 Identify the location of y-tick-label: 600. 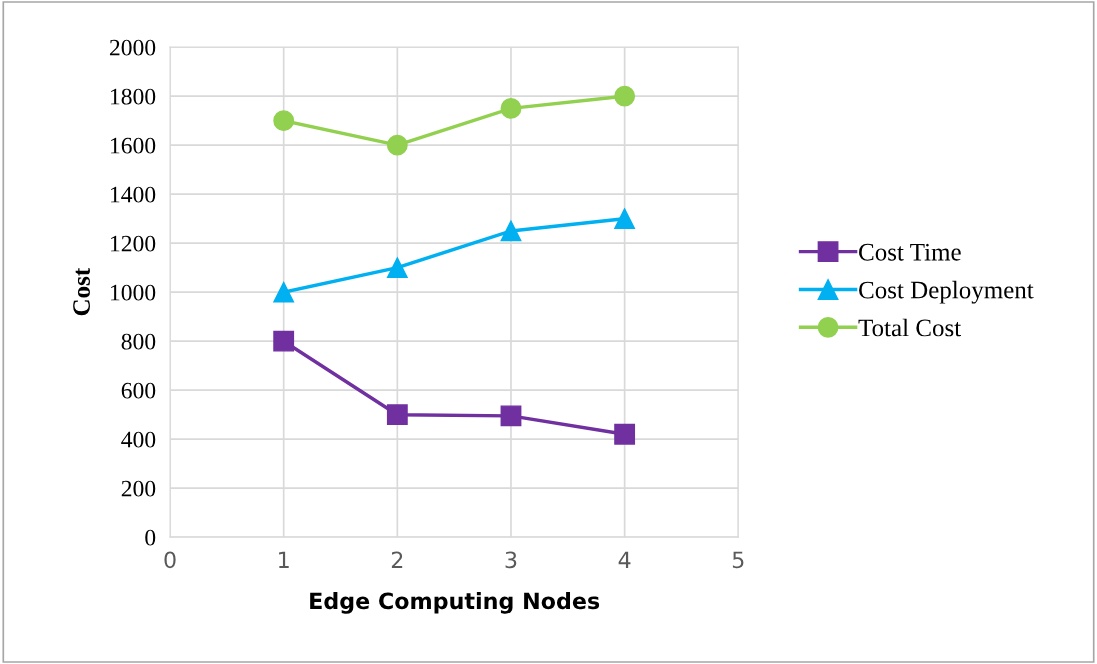
(138, 390).